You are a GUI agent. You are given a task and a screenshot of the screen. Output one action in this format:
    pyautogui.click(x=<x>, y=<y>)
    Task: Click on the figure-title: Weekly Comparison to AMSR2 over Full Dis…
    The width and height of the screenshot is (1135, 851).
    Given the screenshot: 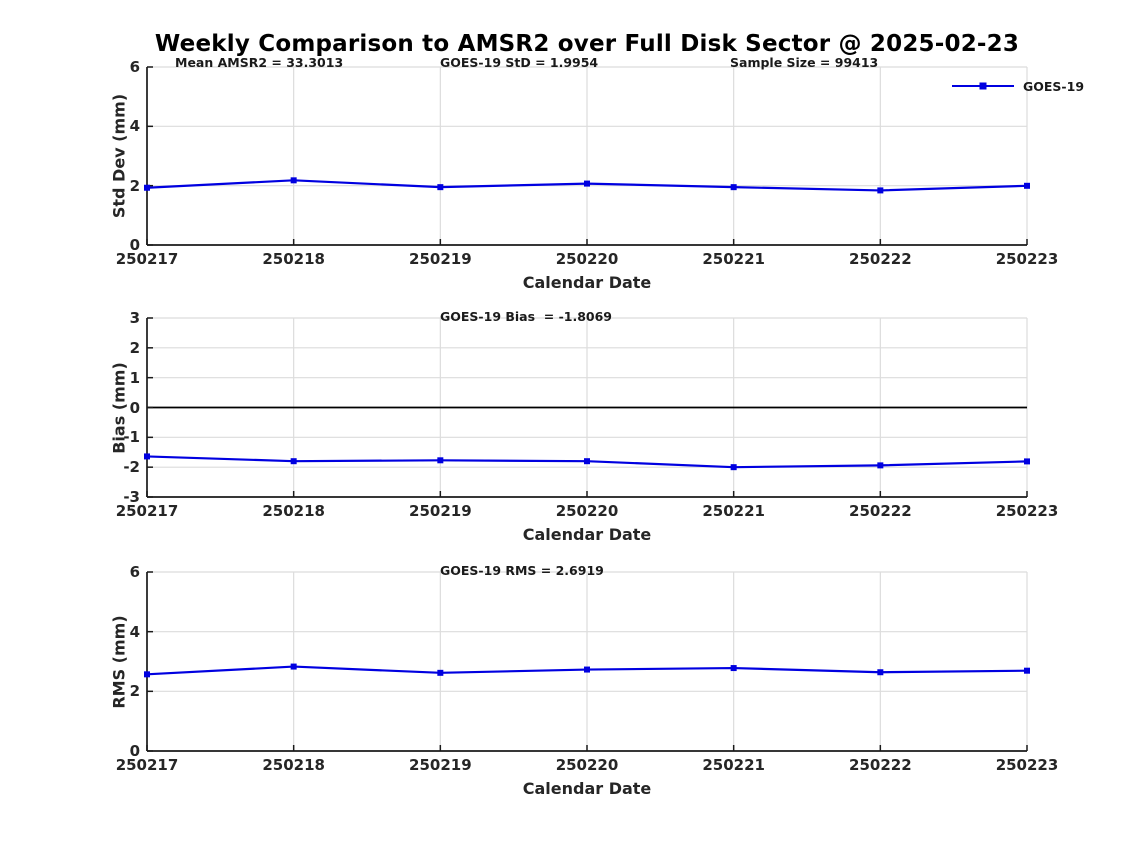 What is the action you would take?
    pyautogui.click(x=587, y=44)
    